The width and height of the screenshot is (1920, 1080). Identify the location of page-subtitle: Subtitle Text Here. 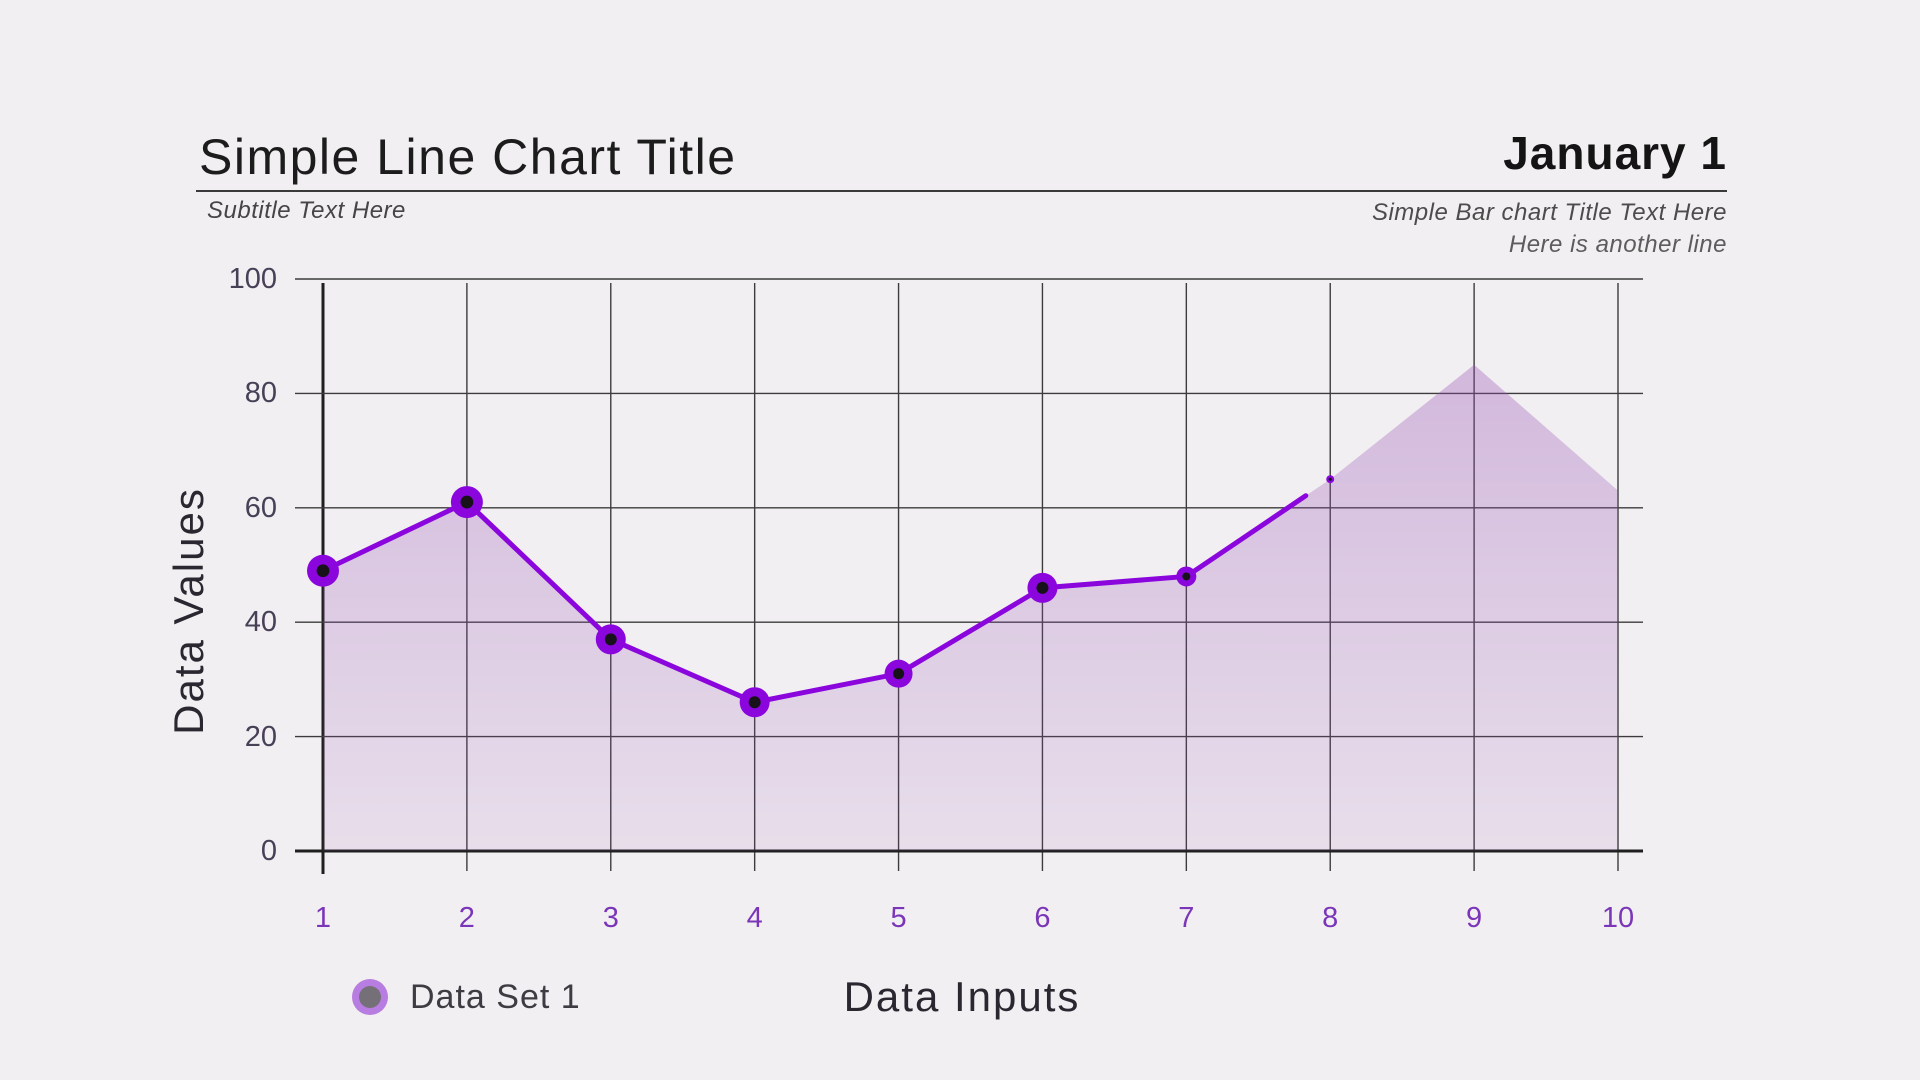
(306, 210).